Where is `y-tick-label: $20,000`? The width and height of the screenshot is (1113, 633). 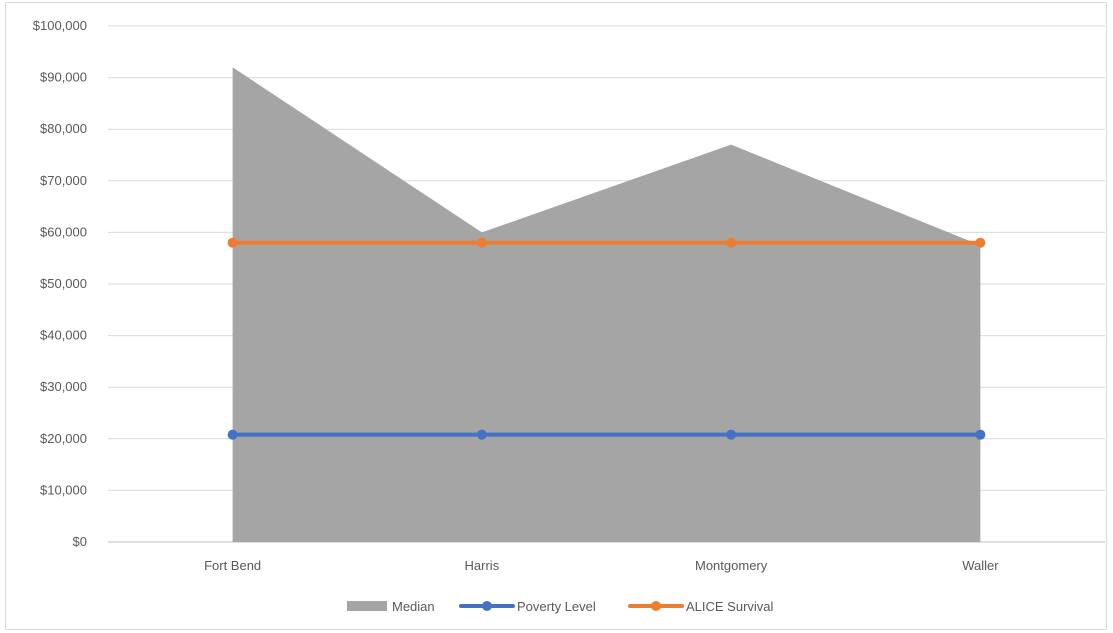
y-tick-label: $20,000 is located at coordinates (63, 438).